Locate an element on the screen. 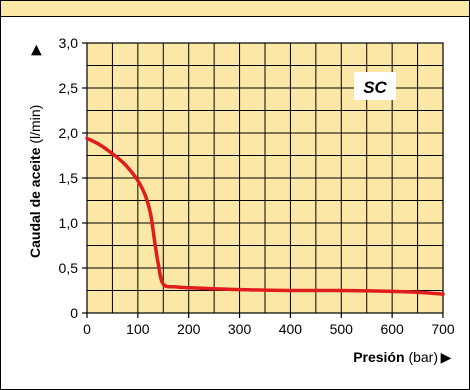  x-tick-label: 400 is located at coordinates (291, 329).